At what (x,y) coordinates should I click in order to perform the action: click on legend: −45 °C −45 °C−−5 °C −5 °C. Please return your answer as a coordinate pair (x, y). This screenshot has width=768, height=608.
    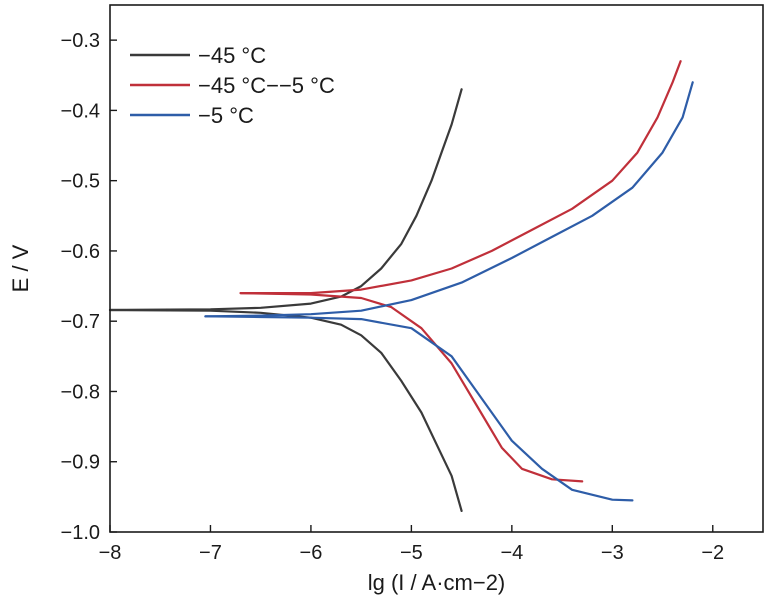
    Looking at the image, I should click on (232, 85).